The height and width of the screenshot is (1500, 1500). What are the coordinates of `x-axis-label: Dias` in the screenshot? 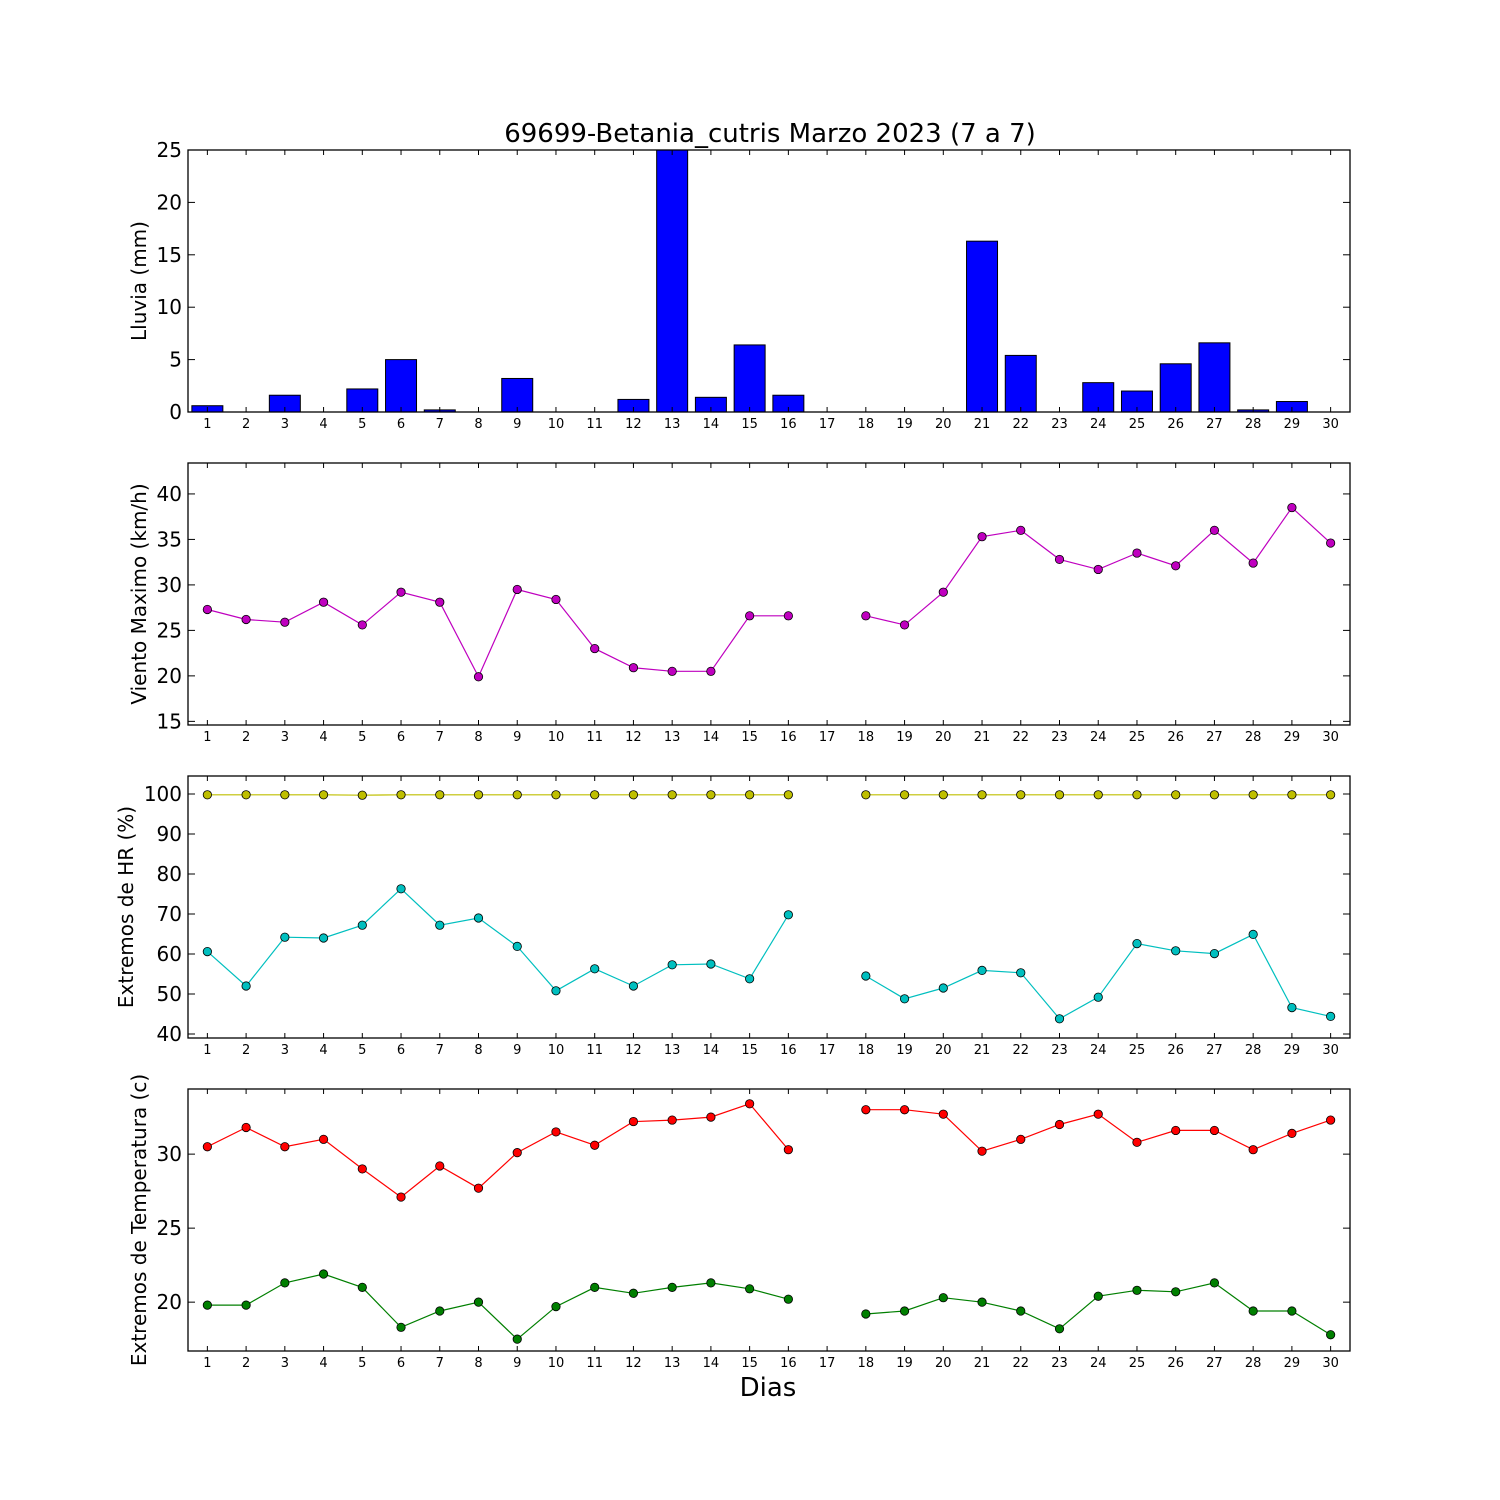 It's located at (768, 1388).